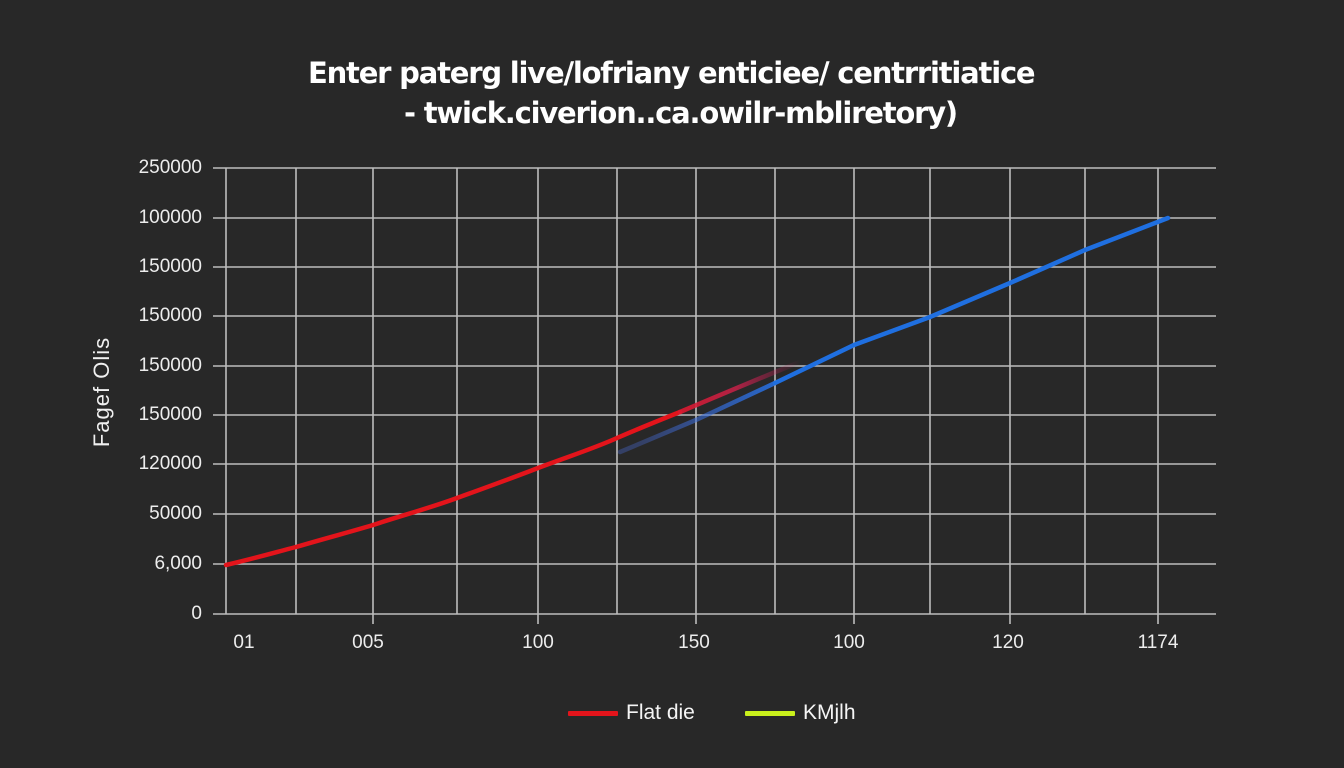 The image size is (1344, 768). Describe the element at coordinates (170, 167) in the screenshot. I see `y-tick-label: 250000` at that location.